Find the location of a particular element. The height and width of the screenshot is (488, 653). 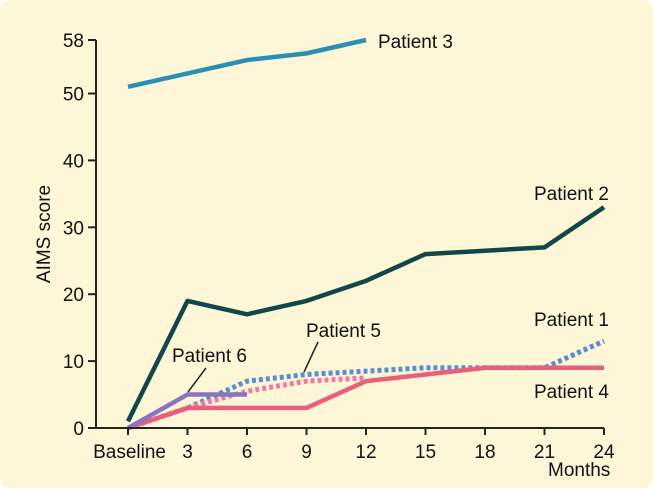

series-label-patient-3: Patient 3 is located at coordinates (415, 42).